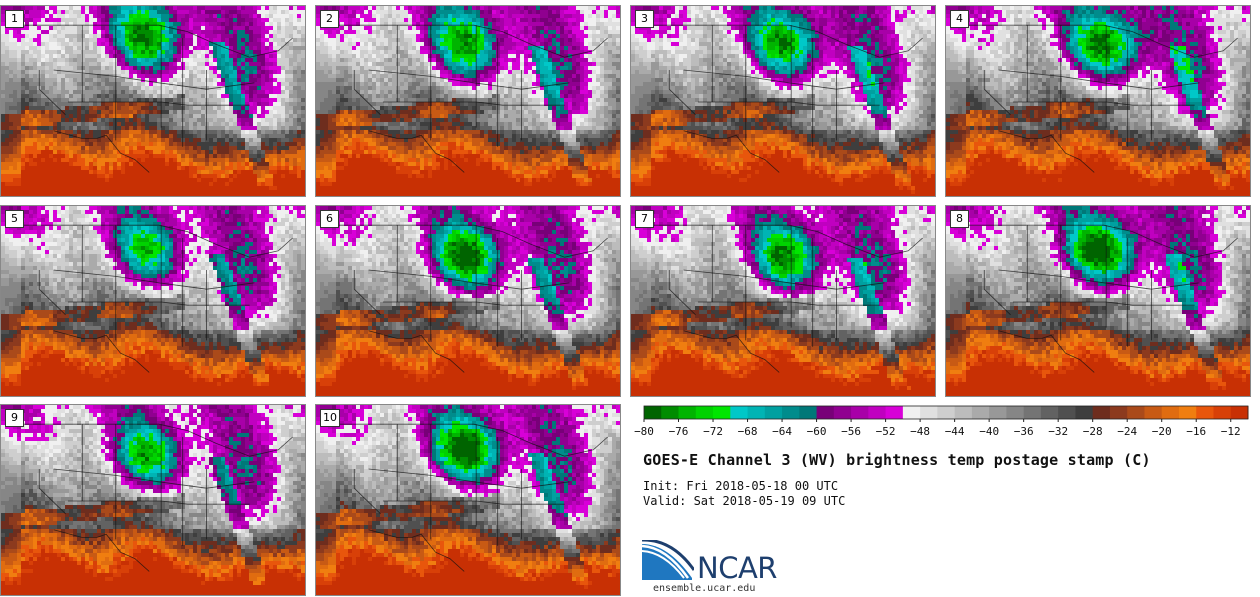 The image size is (1260, 597). I want to click on colorbar-tick-label: −80, so click(644, 431).